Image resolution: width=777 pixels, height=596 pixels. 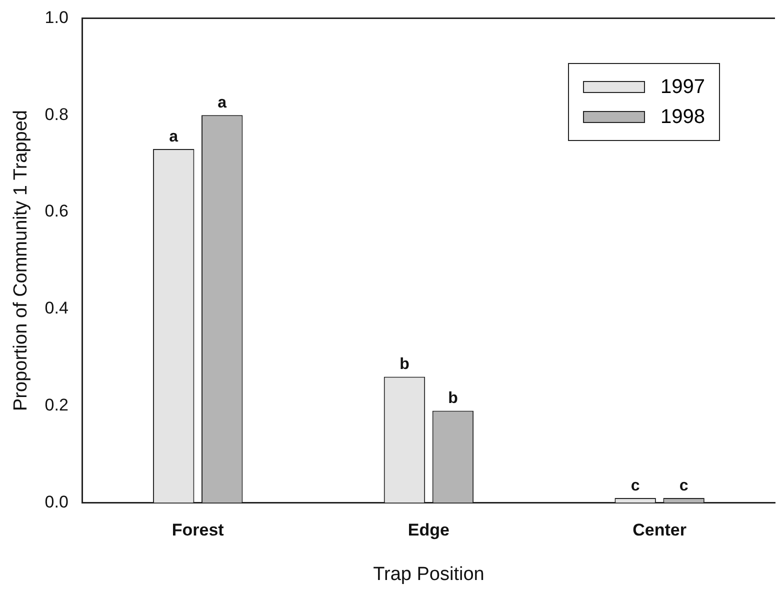 What do you see at coordinates (56, 502) in the screenshot?
I see `y-tick-label: 0.0` at bounding box center [56, 502].